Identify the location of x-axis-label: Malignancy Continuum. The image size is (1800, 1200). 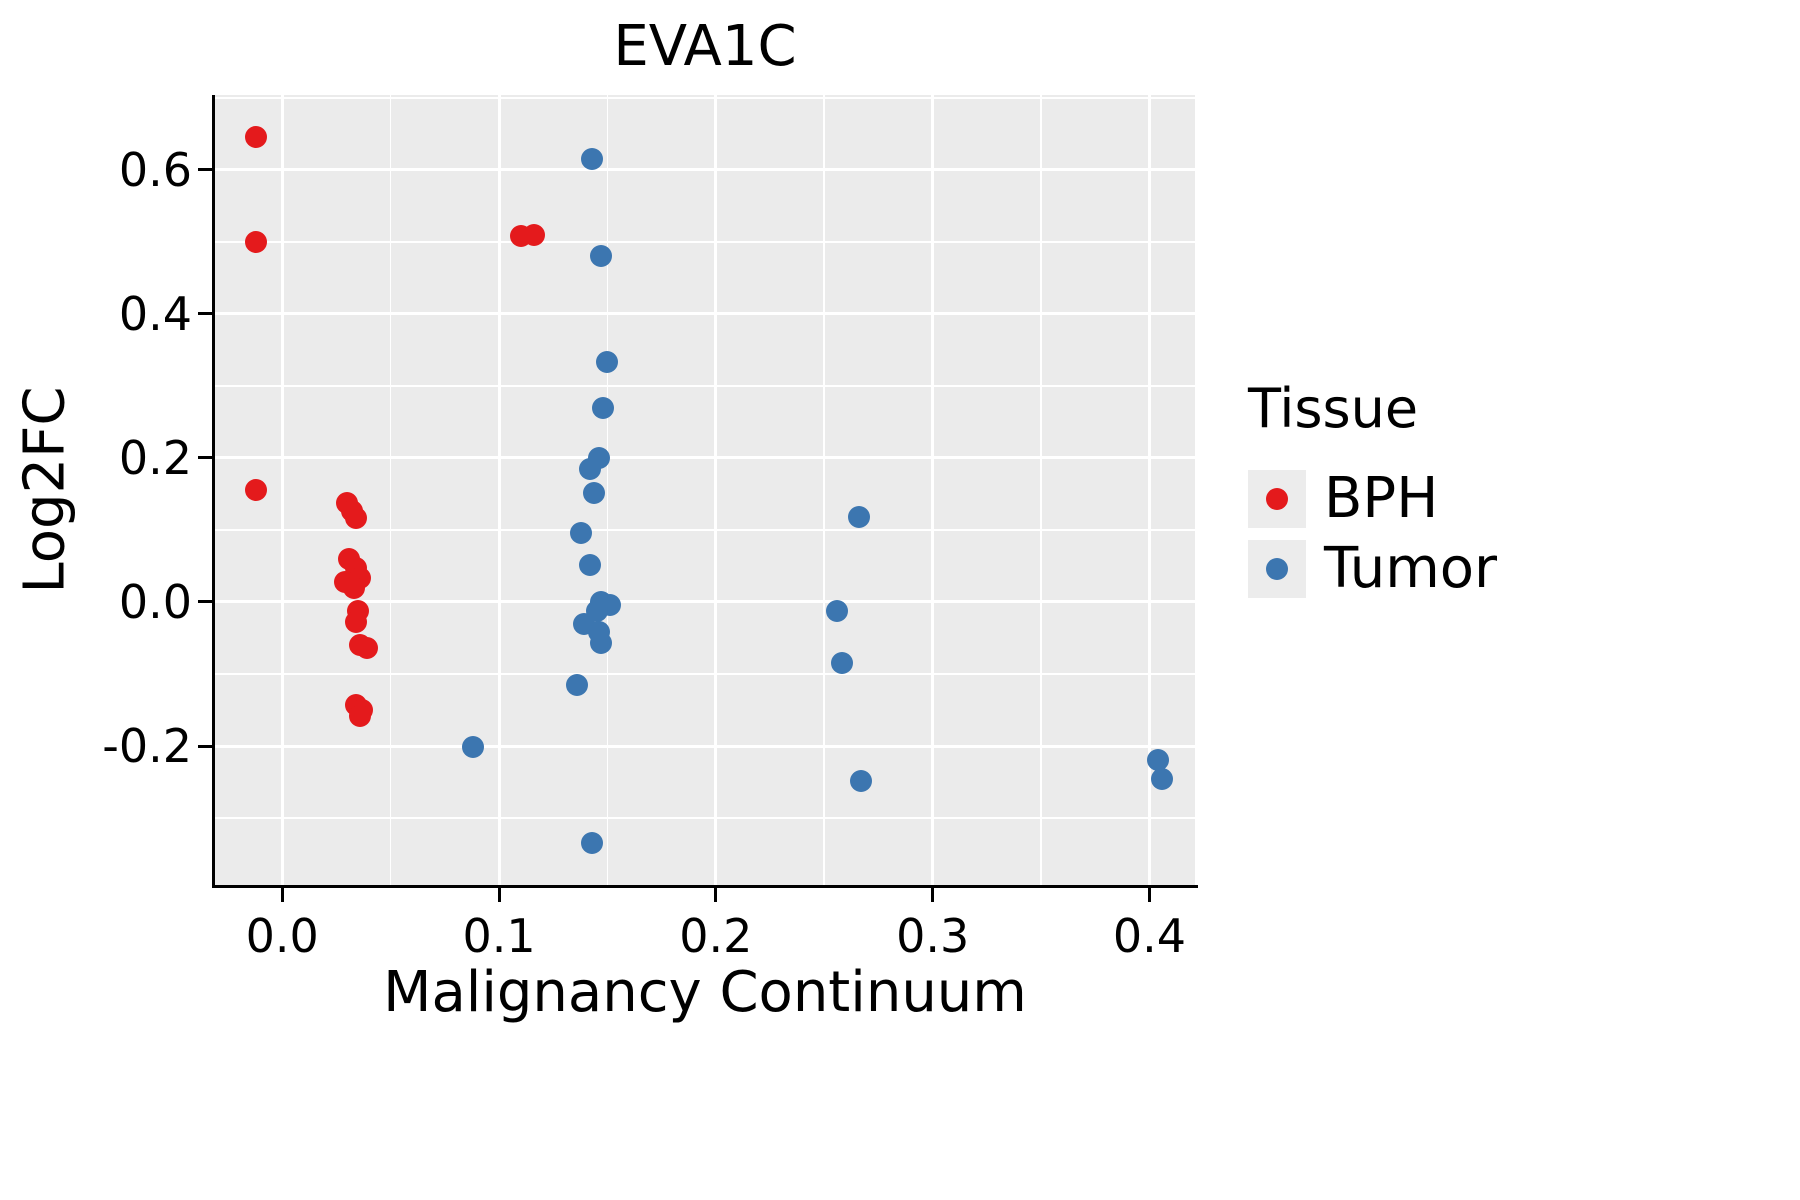
(705, 992).